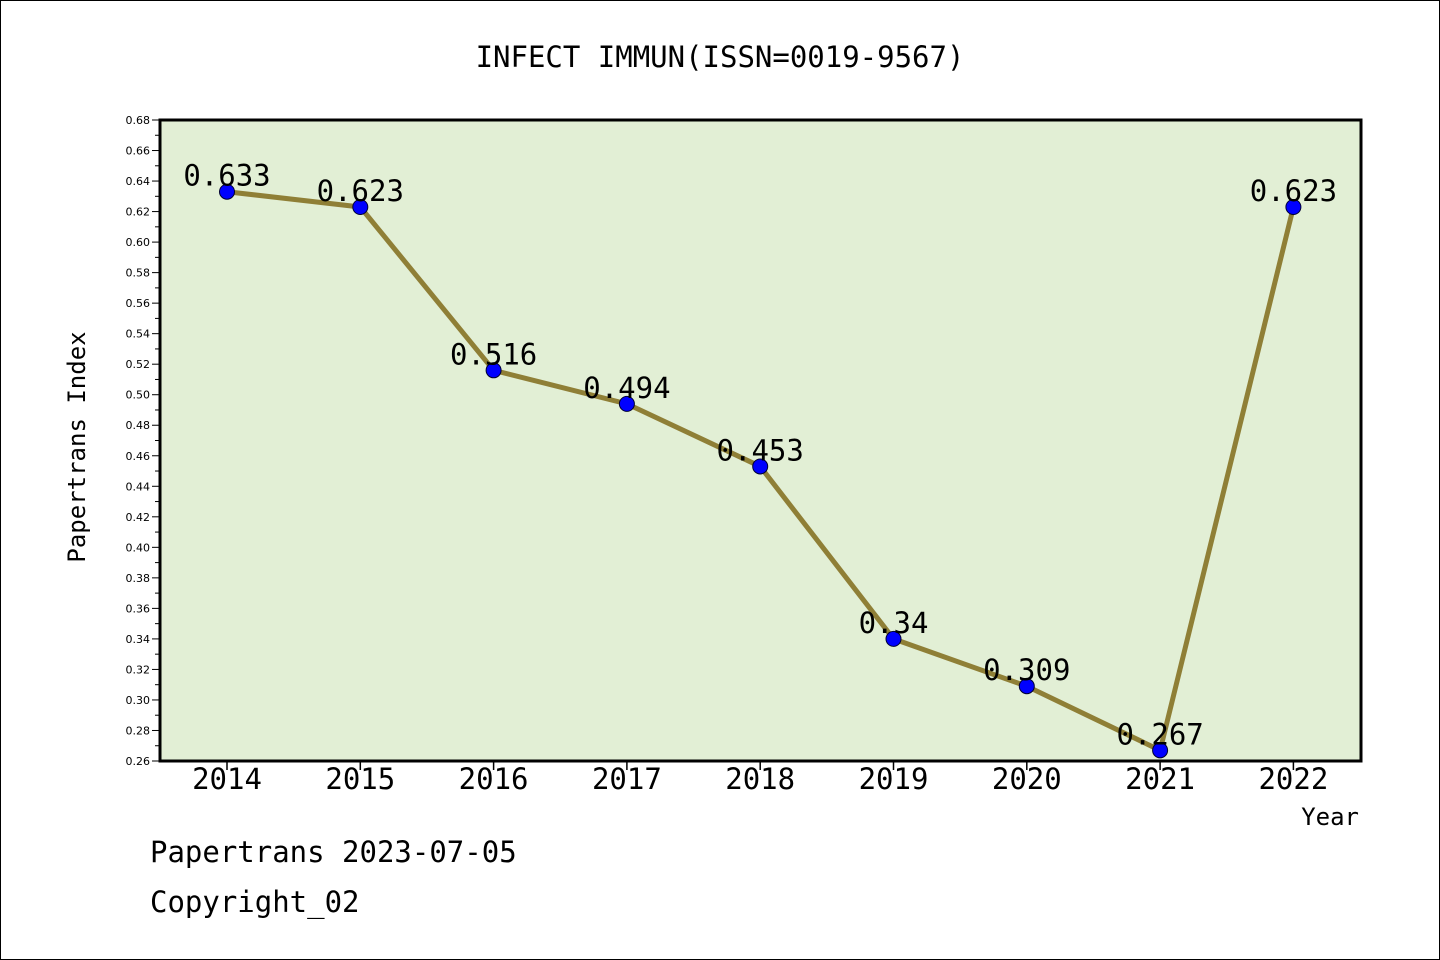 This screenshot has height=960, width=1440. What do you see at coordinates (138, 395) in the screenshot?
I see `y-tick-label: 0.50` at bounding box center [138, 395].